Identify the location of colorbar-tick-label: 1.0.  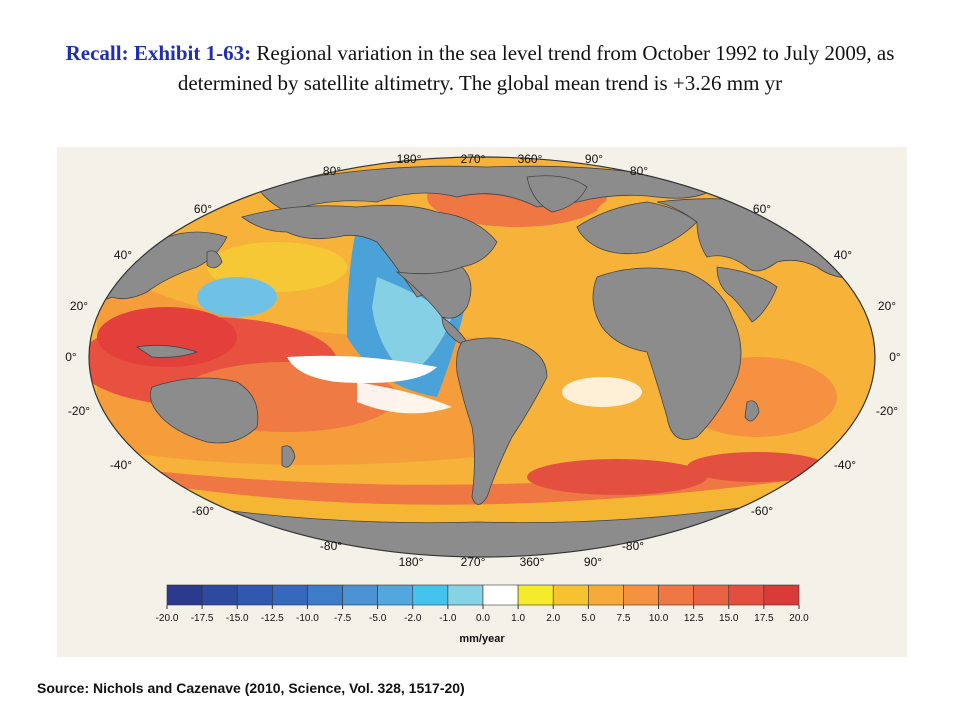
(518, 618).